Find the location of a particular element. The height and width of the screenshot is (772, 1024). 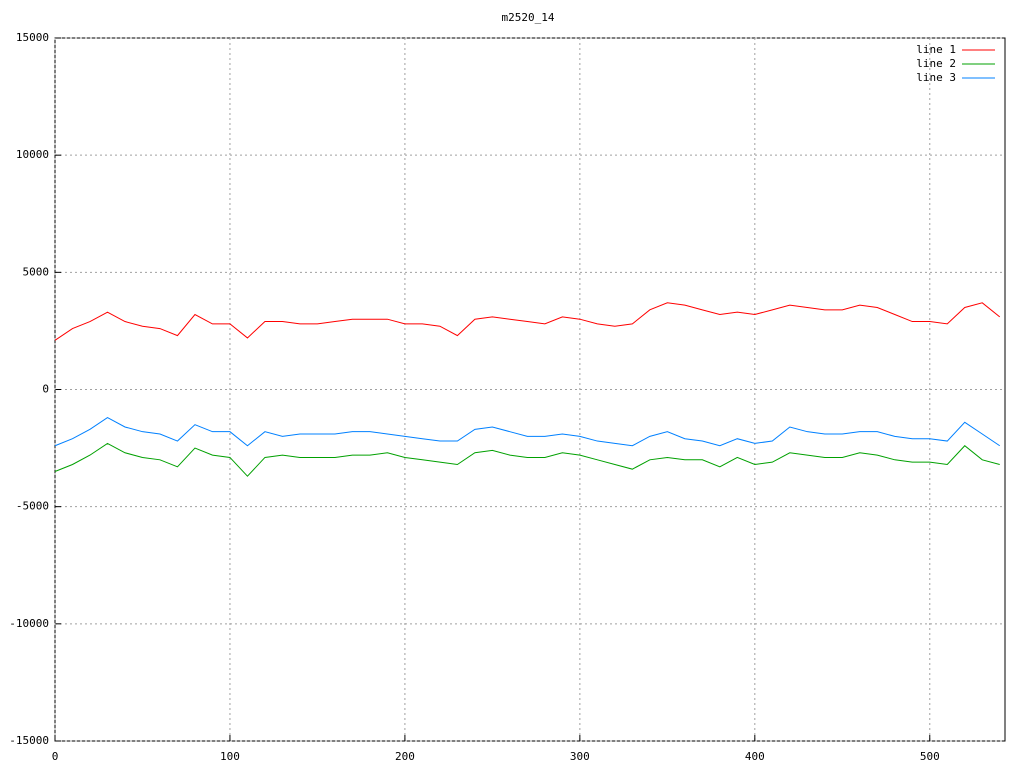

legend-label: line 2 is located at coordinates (936, 63).